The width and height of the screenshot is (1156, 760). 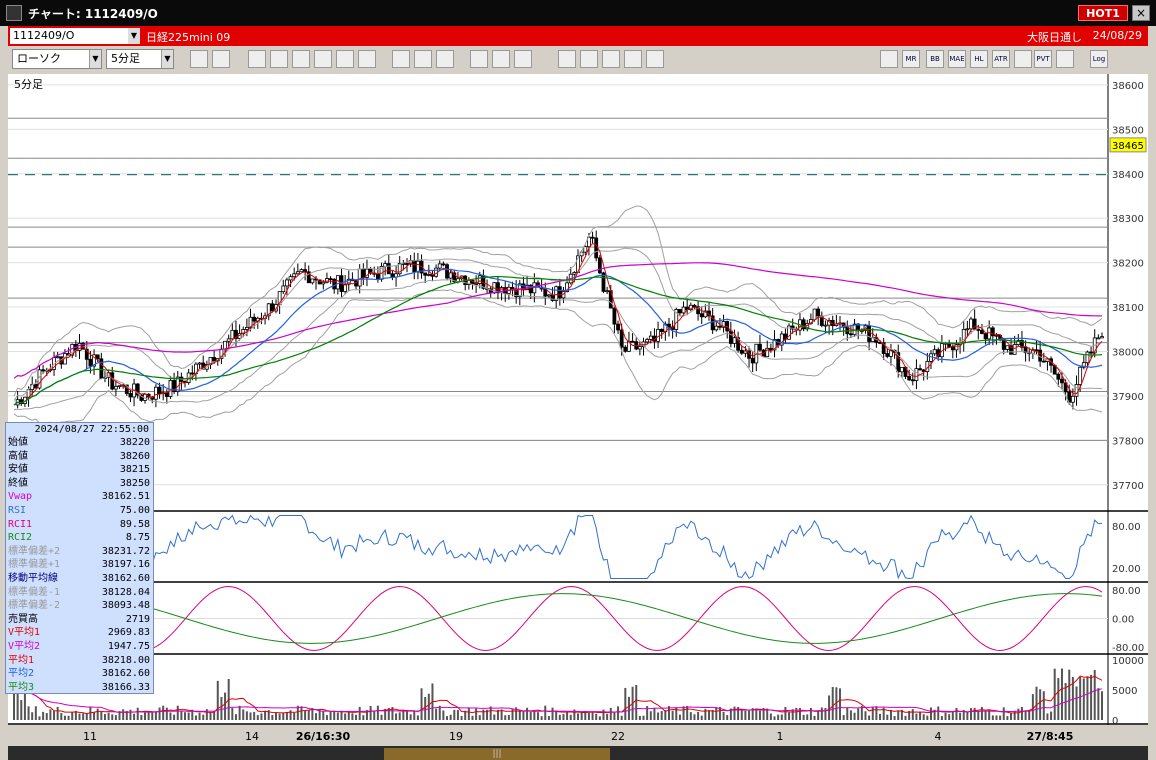 What do you see at coordinates (323, 736) in the screenshot?
I see `x-axis-label: 26/16:30` at bounding box center [323, 736].